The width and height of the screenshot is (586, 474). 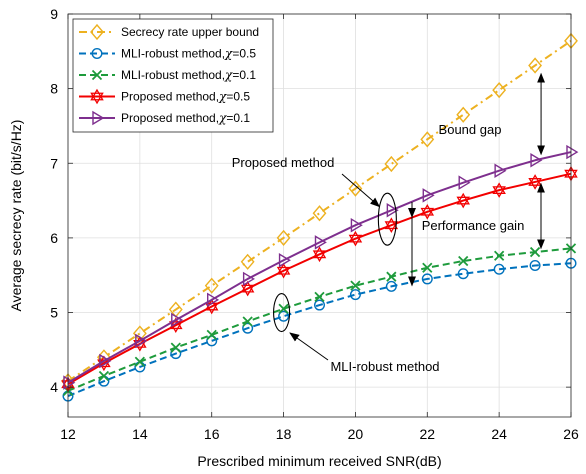 What do you see at coordinates (283, 162) in the screenshot?
I see `proposed-method-label: Proposed method` at bounding box center [283, 162].